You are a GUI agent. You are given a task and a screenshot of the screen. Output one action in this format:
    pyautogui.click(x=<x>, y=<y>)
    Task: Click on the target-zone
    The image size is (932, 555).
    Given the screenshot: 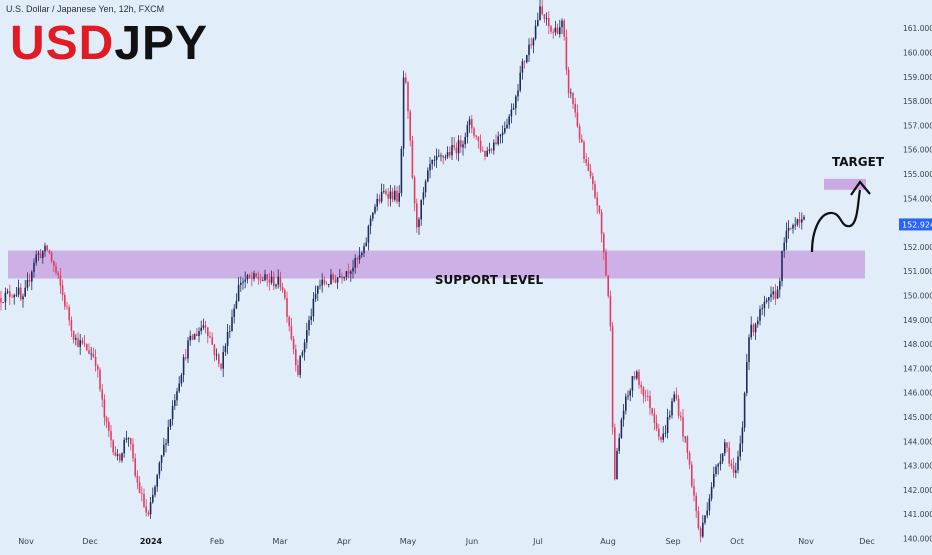 What is the action you would take?
    pyautogui.click(x=845, y=184)
    